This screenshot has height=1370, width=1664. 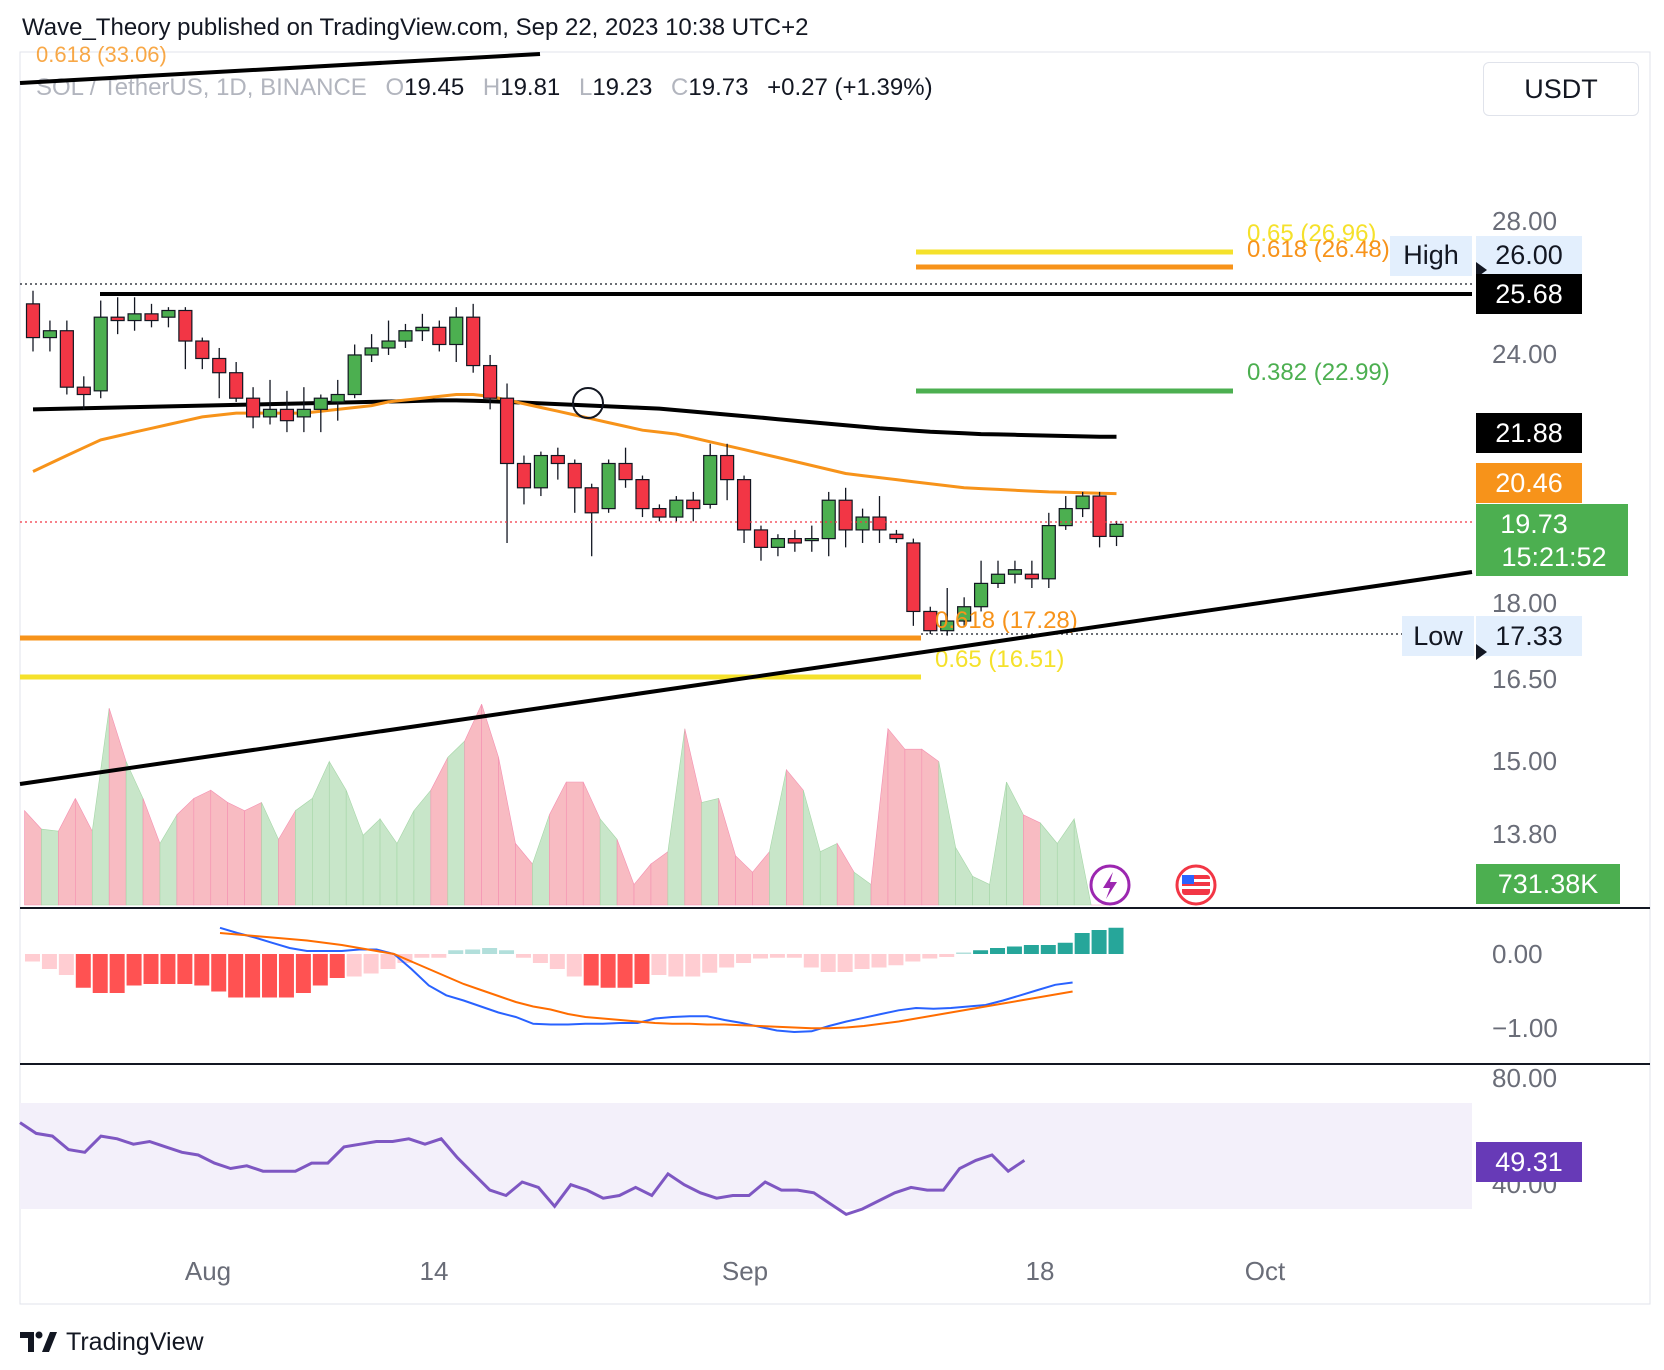 I want to click on fib-label: 0.618 (26.48), so click(x=1318, y=249).